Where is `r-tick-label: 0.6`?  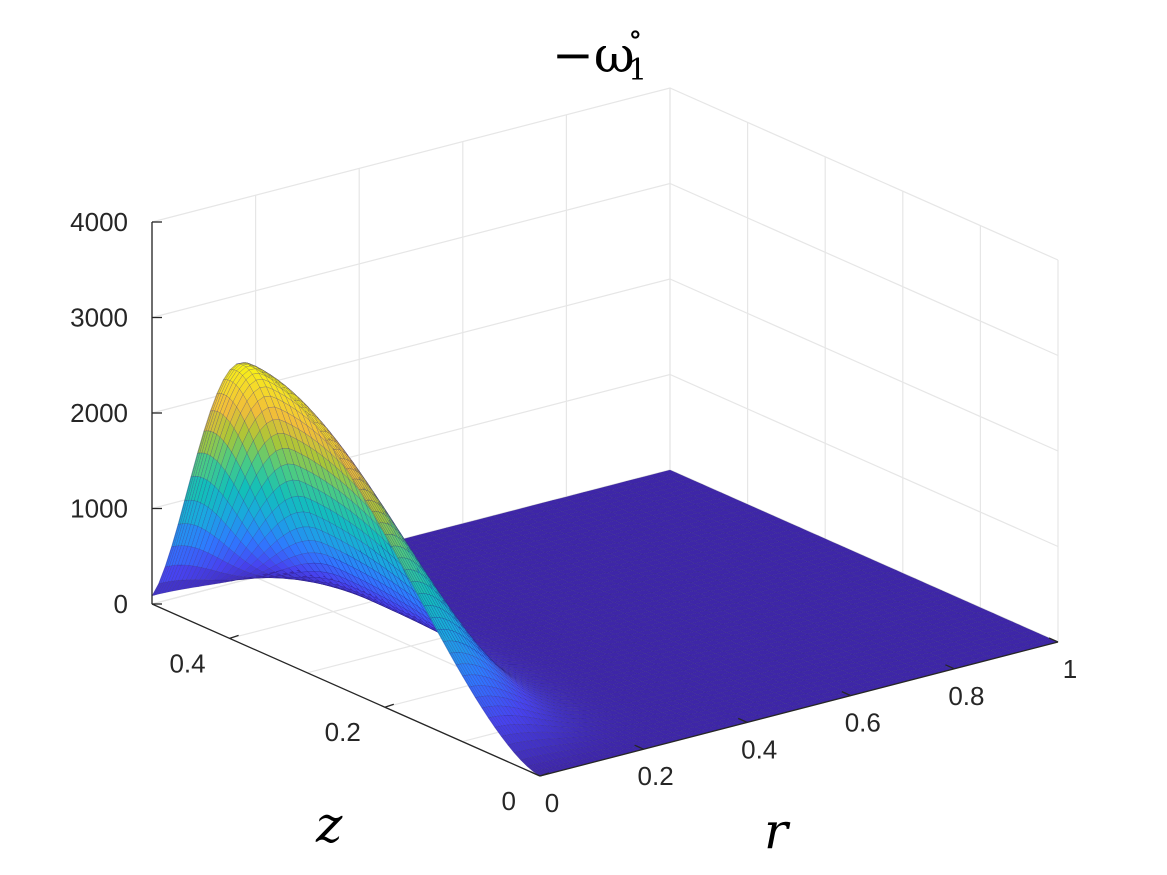 r-tick-label: 0.6 is located at coordinates (863, 723).